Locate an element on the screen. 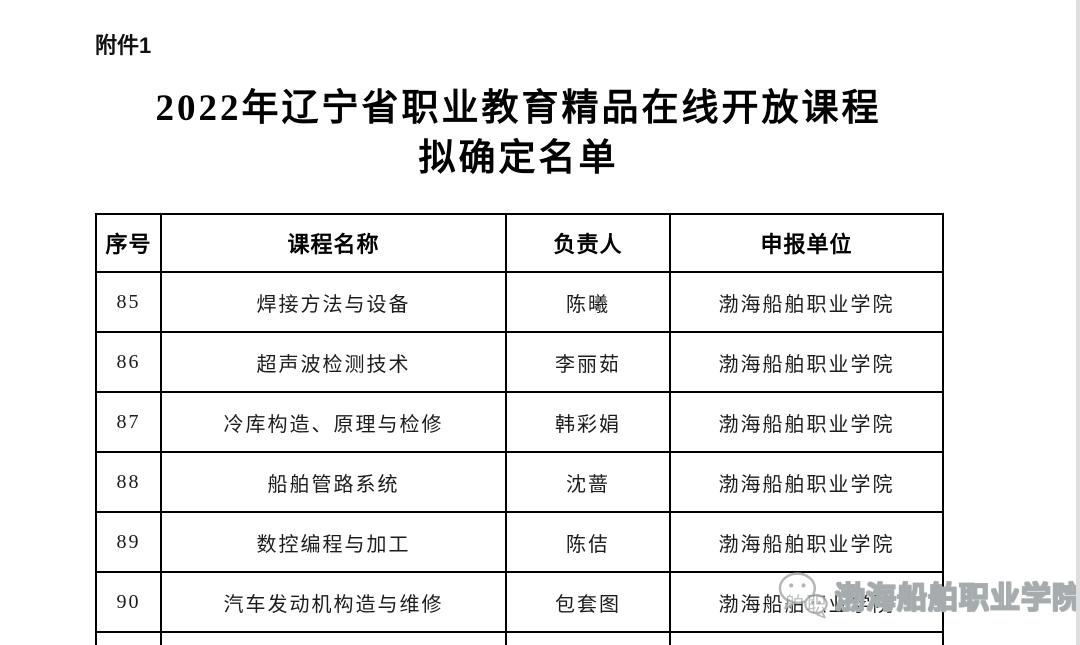 The image size is (1080, 645). cell-no: 90 is located at coordinates (128, 602).